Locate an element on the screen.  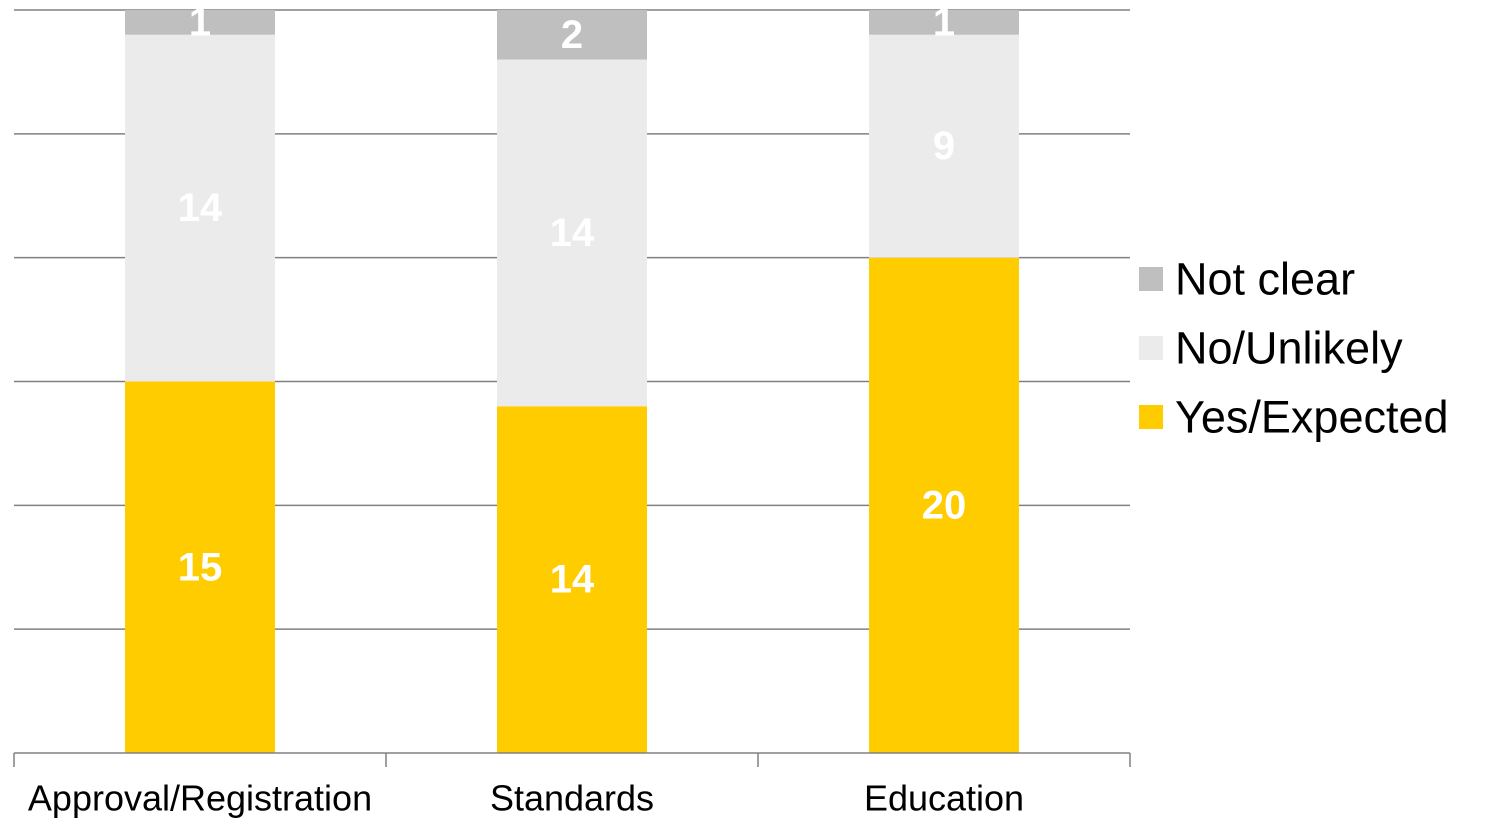
legend-item: No/Unlikely is located at coordinates (1271, 348).